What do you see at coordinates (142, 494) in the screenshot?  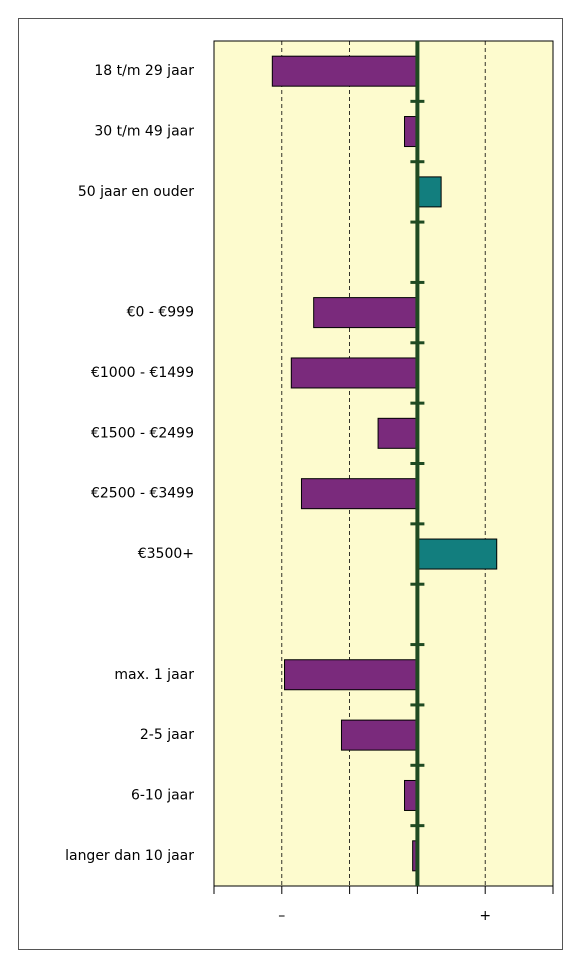 I see `y-tick-label: €2500 - €3499` at bounding box center [142, 494].